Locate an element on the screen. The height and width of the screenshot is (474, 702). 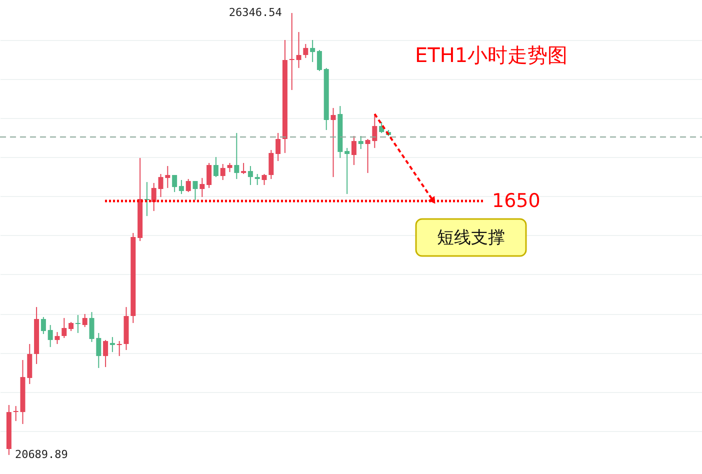
text: ETH1小时走势图 is located at coordinates (491, 55).